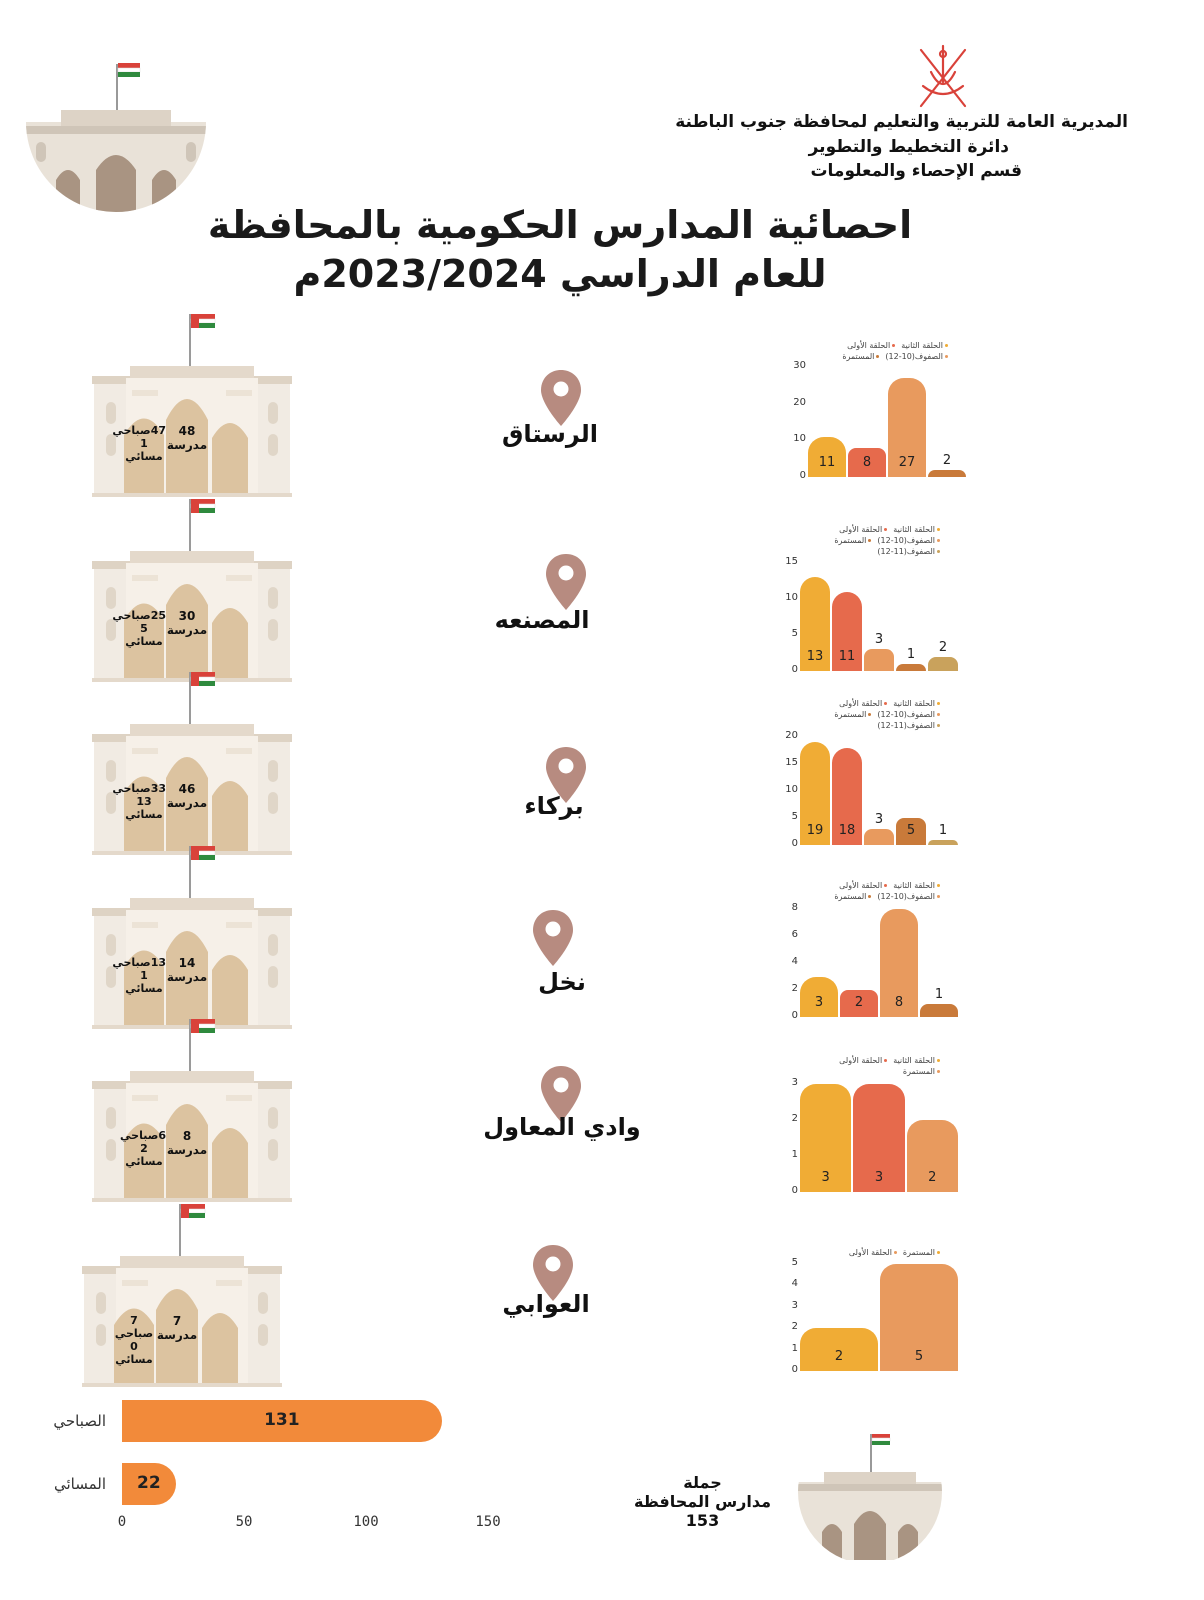 This screenshot has width=1204, height=1600. I want to click on school-shift-breakdown: 6صباحي 2 مسائي, so click(143, 1148).